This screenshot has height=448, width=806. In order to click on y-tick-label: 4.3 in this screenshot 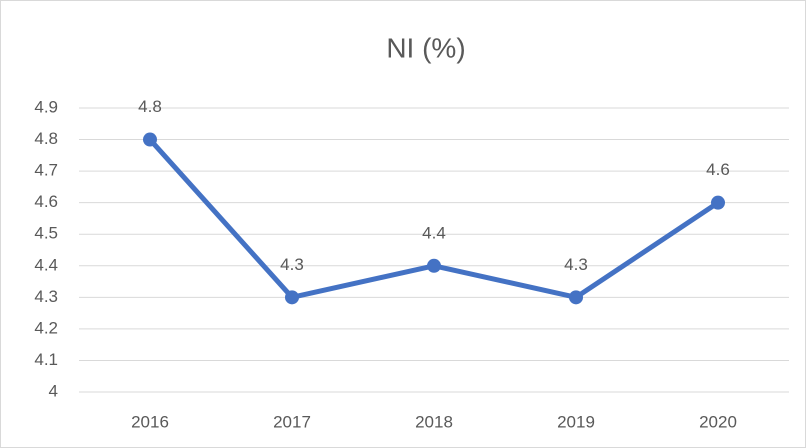, I will do `click(46, 296)`.